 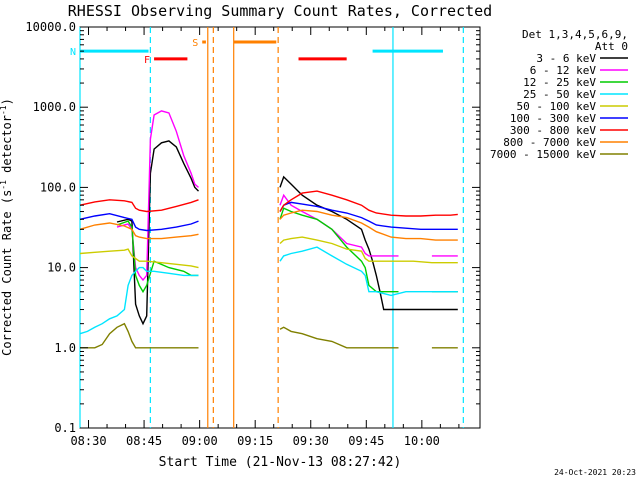 What do you see at coordinates (7, 101) in the screenshot?
I see `y-axis-label-end: )` at bounding box center [7, 101].